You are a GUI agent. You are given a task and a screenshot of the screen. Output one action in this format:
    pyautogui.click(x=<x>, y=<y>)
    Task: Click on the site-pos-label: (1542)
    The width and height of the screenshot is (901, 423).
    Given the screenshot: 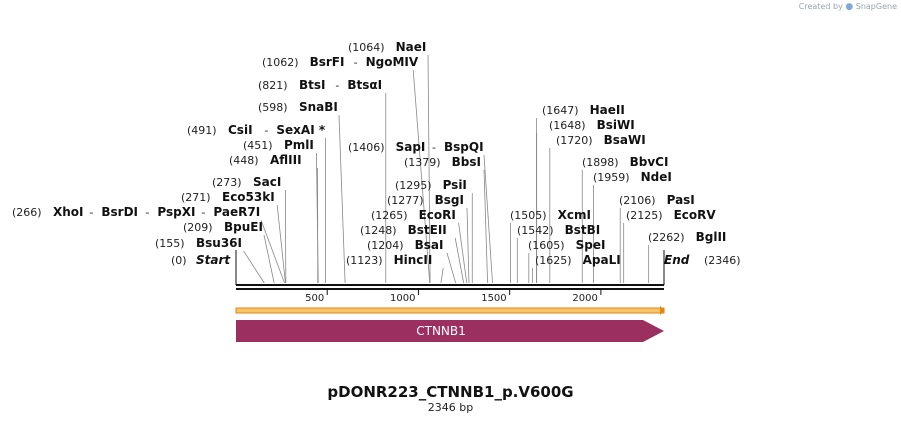 What is the action you would take?
    pyautogui.click(x=535, y=230)
    